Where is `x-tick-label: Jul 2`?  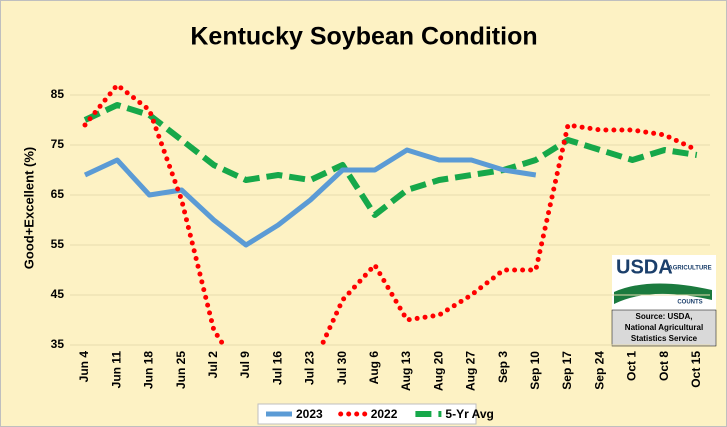 x-tick-label: Jul 2 is located at coordinates (213, 365).